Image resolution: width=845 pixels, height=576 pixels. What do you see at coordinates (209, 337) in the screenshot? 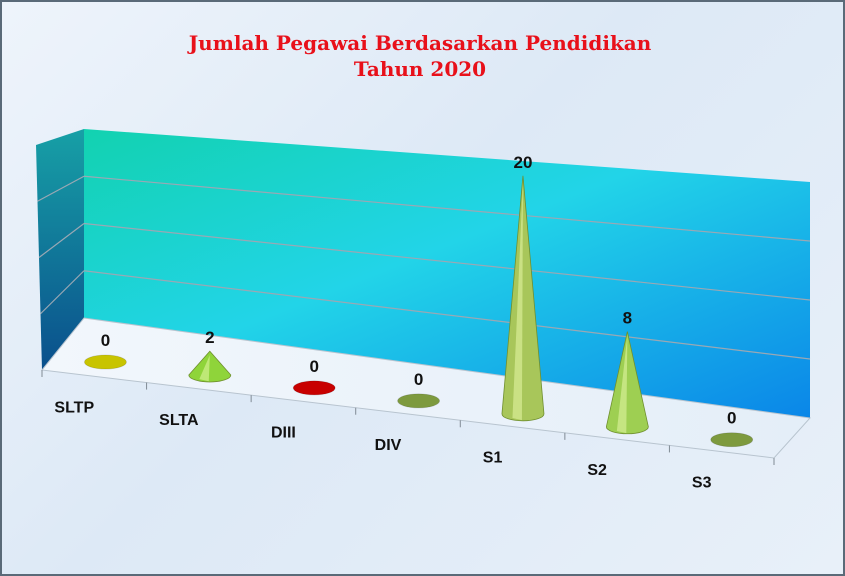
I see `value-label-slta: 2` at bounding box center [209, 337].